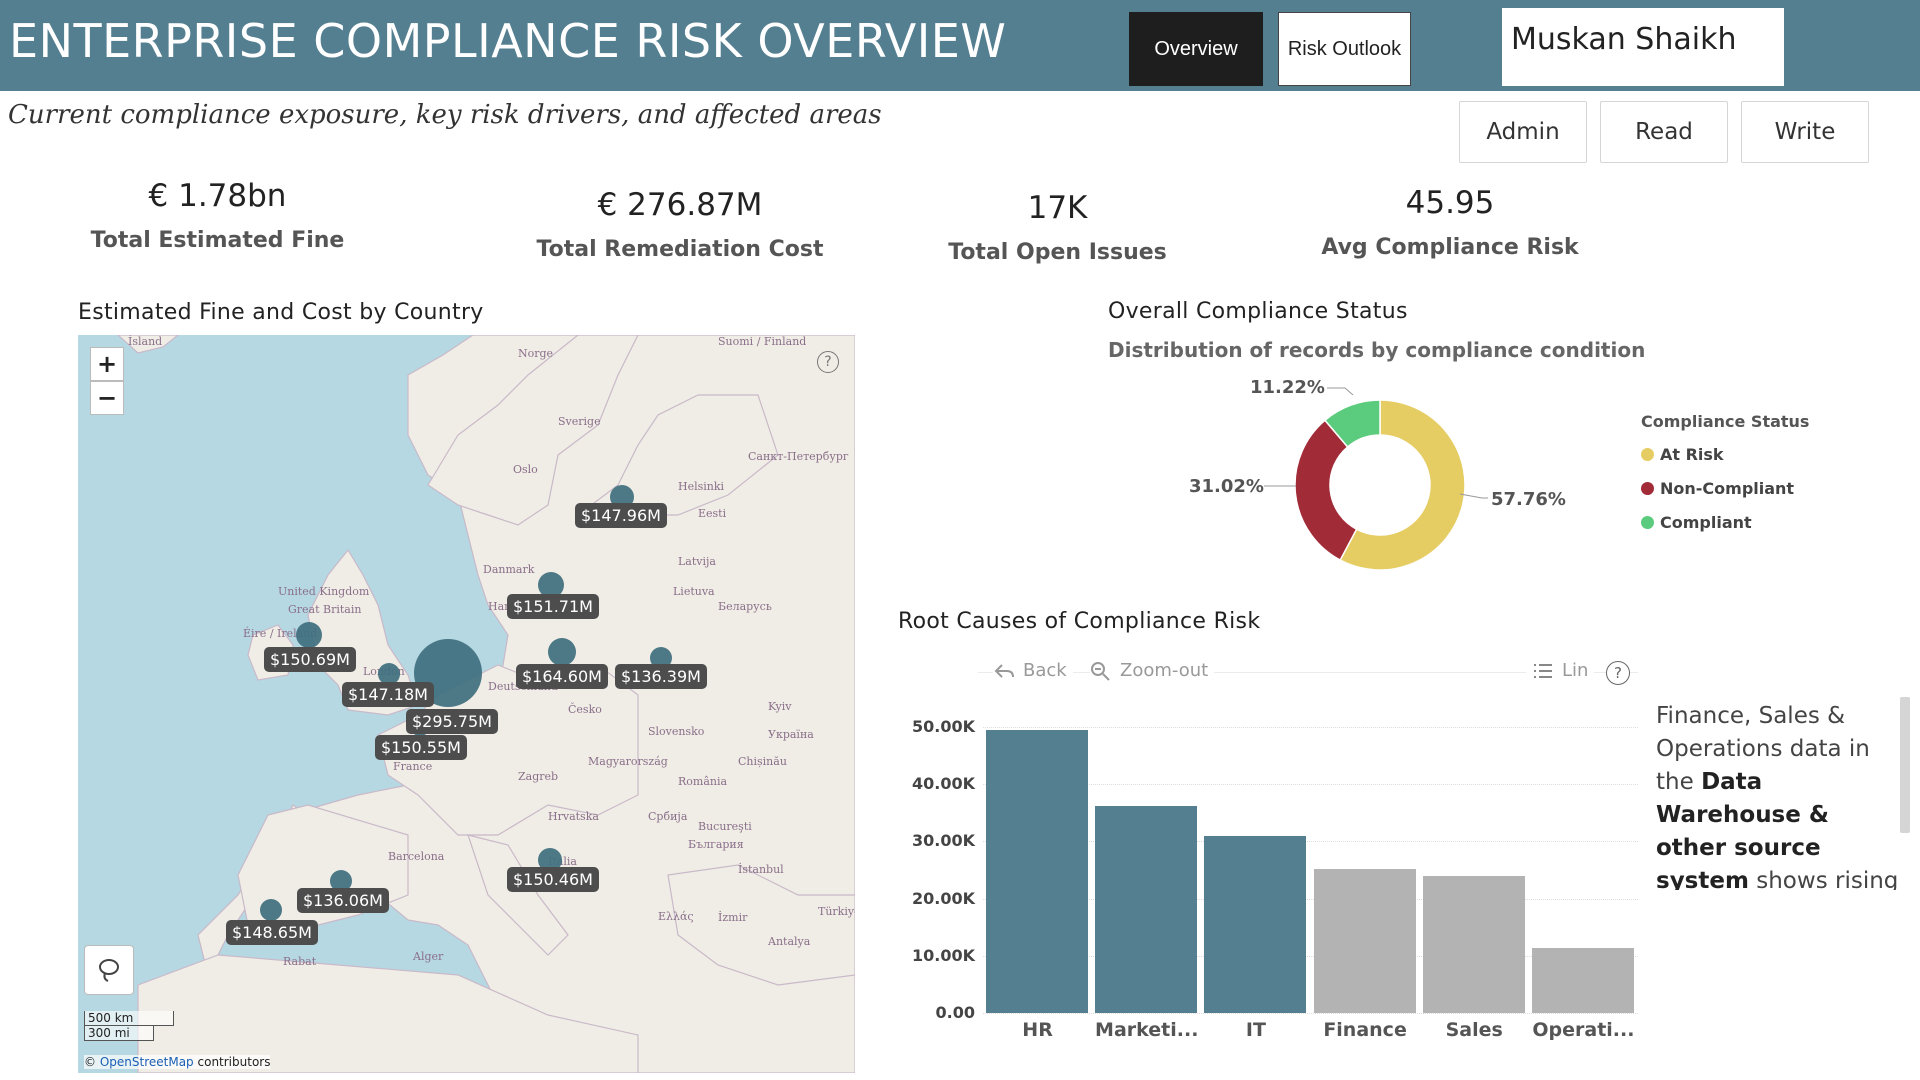  Describe the element at coordinates (943, 898) in the screenshot. I see `y-tick-label: 20.00K` at that location.